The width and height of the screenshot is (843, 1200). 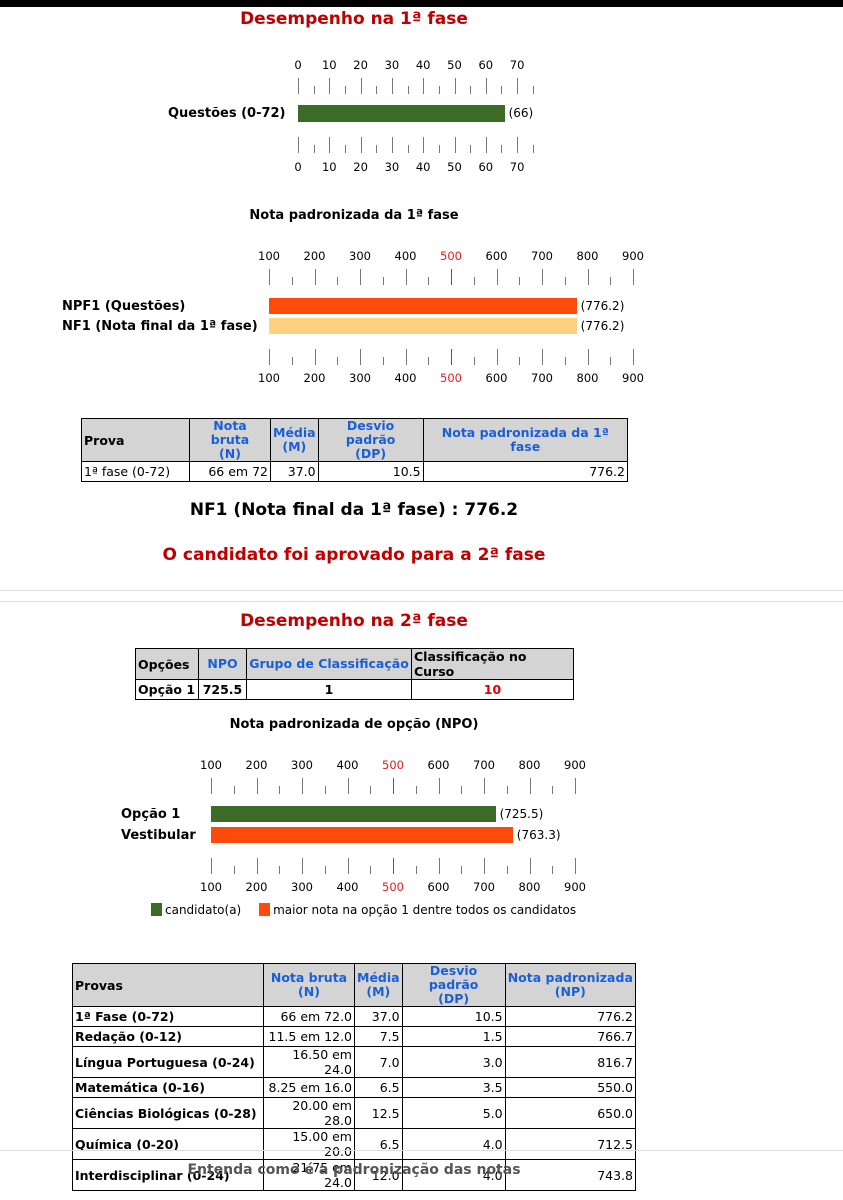 I want to click on cell-media: 7.5, so click(x=378, y=1036).